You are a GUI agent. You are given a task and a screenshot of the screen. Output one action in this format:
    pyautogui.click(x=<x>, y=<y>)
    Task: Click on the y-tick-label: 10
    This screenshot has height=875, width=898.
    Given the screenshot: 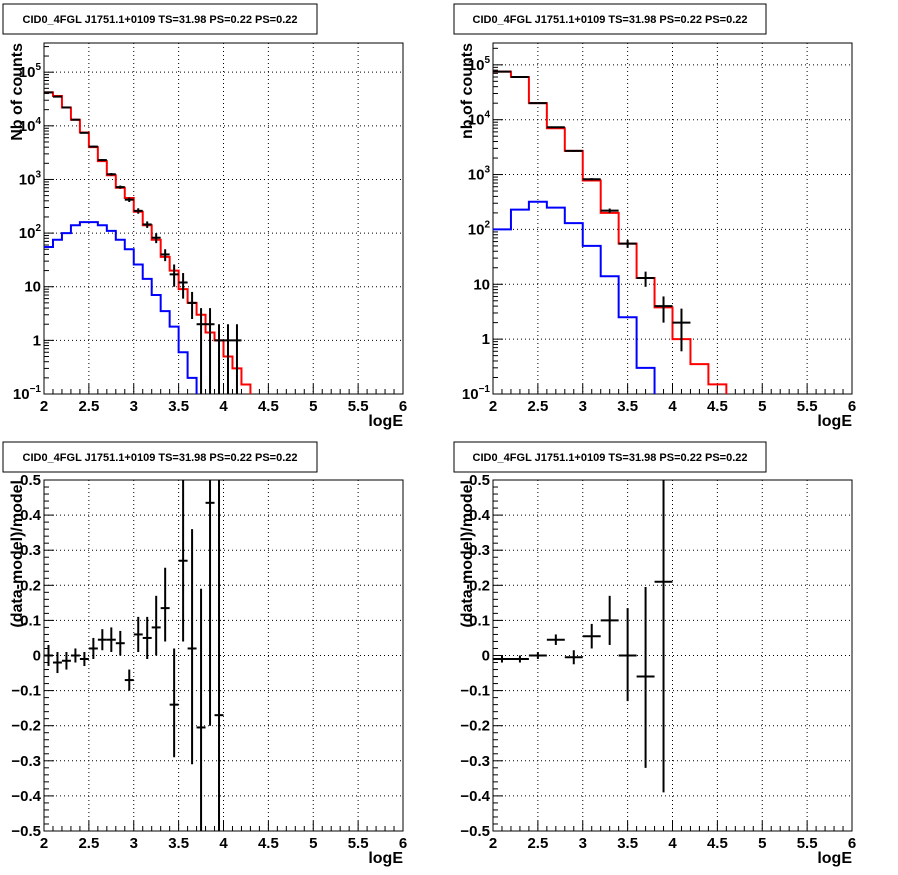 What is the action you would take?
    pyautogui.click(x=32, y=287)
    